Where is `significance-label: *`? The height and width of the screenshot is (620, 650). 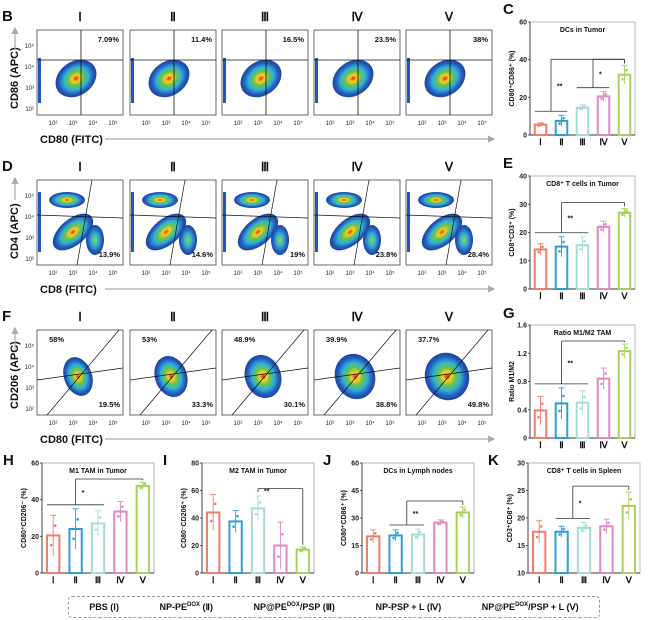 significance-label: * is located at coordinates (580, 503).